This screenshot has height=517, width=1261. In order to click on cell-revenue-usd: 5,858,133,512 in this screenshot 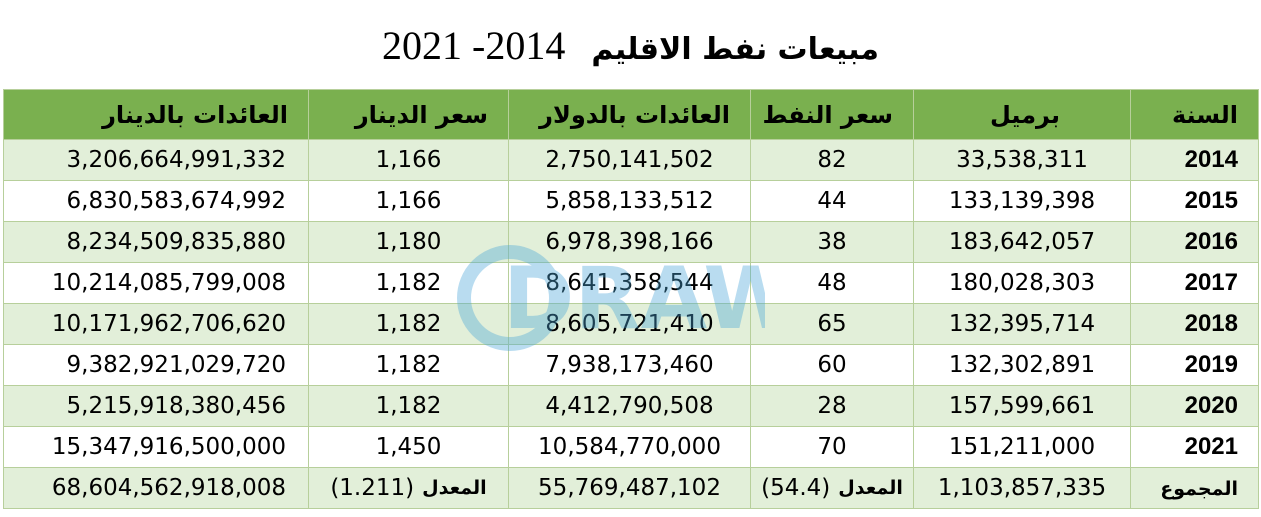, I will do `click(629, 201)`.